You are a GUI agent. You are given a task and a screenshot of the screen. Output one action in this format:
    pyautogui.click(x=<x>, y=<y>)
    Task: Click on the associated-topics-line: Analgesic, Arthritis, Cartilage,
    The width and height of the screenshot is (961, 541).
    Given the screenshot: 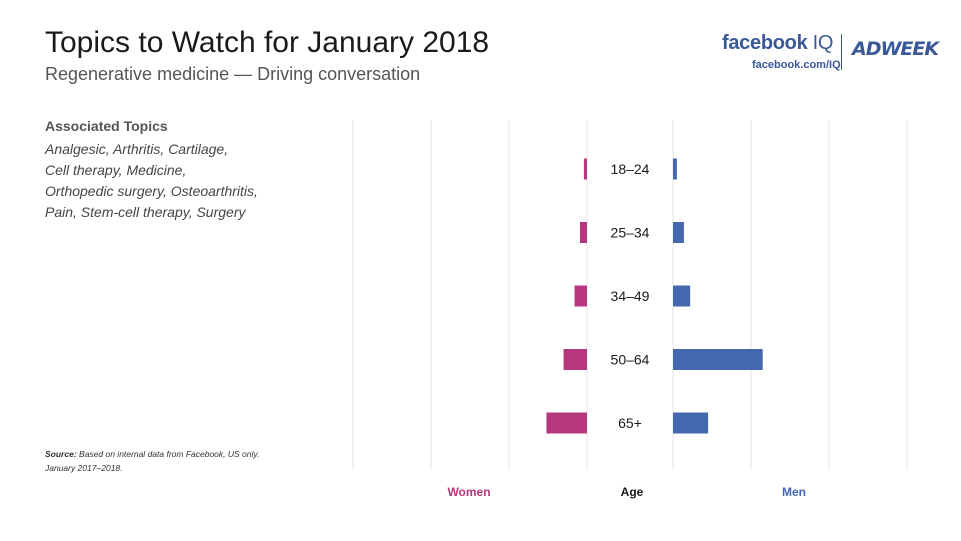 What is the action you would take?
    pyautogui.click(x=137, y=149)
    